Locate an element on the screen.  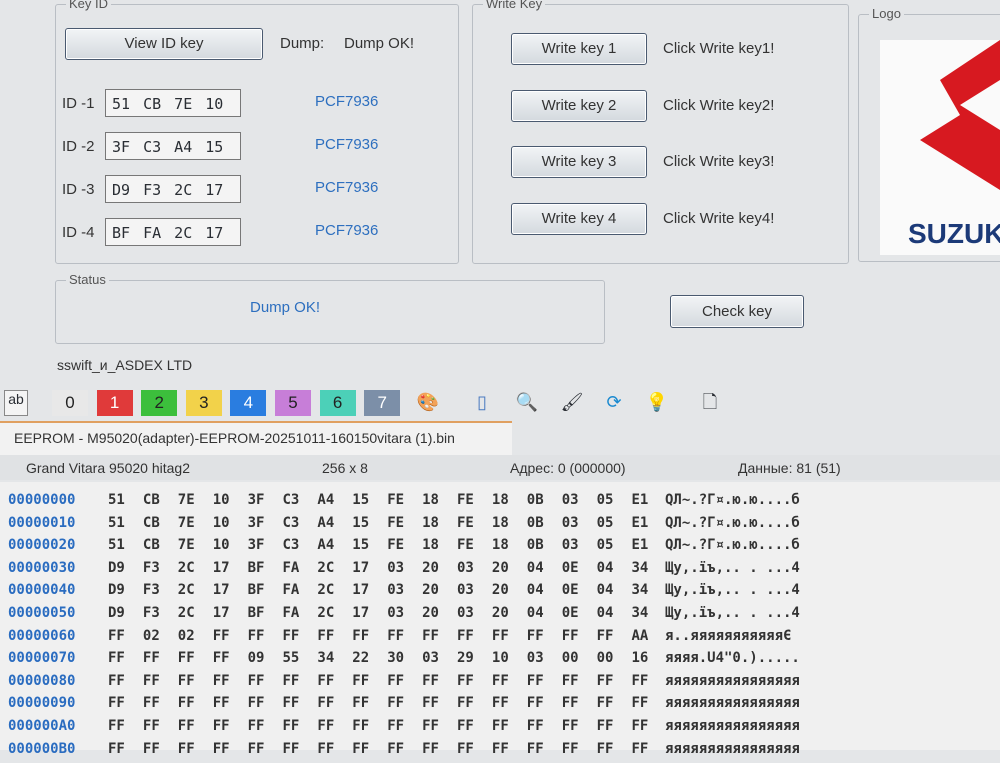
hex-byte: 02 is located at coordinates (151, 635).